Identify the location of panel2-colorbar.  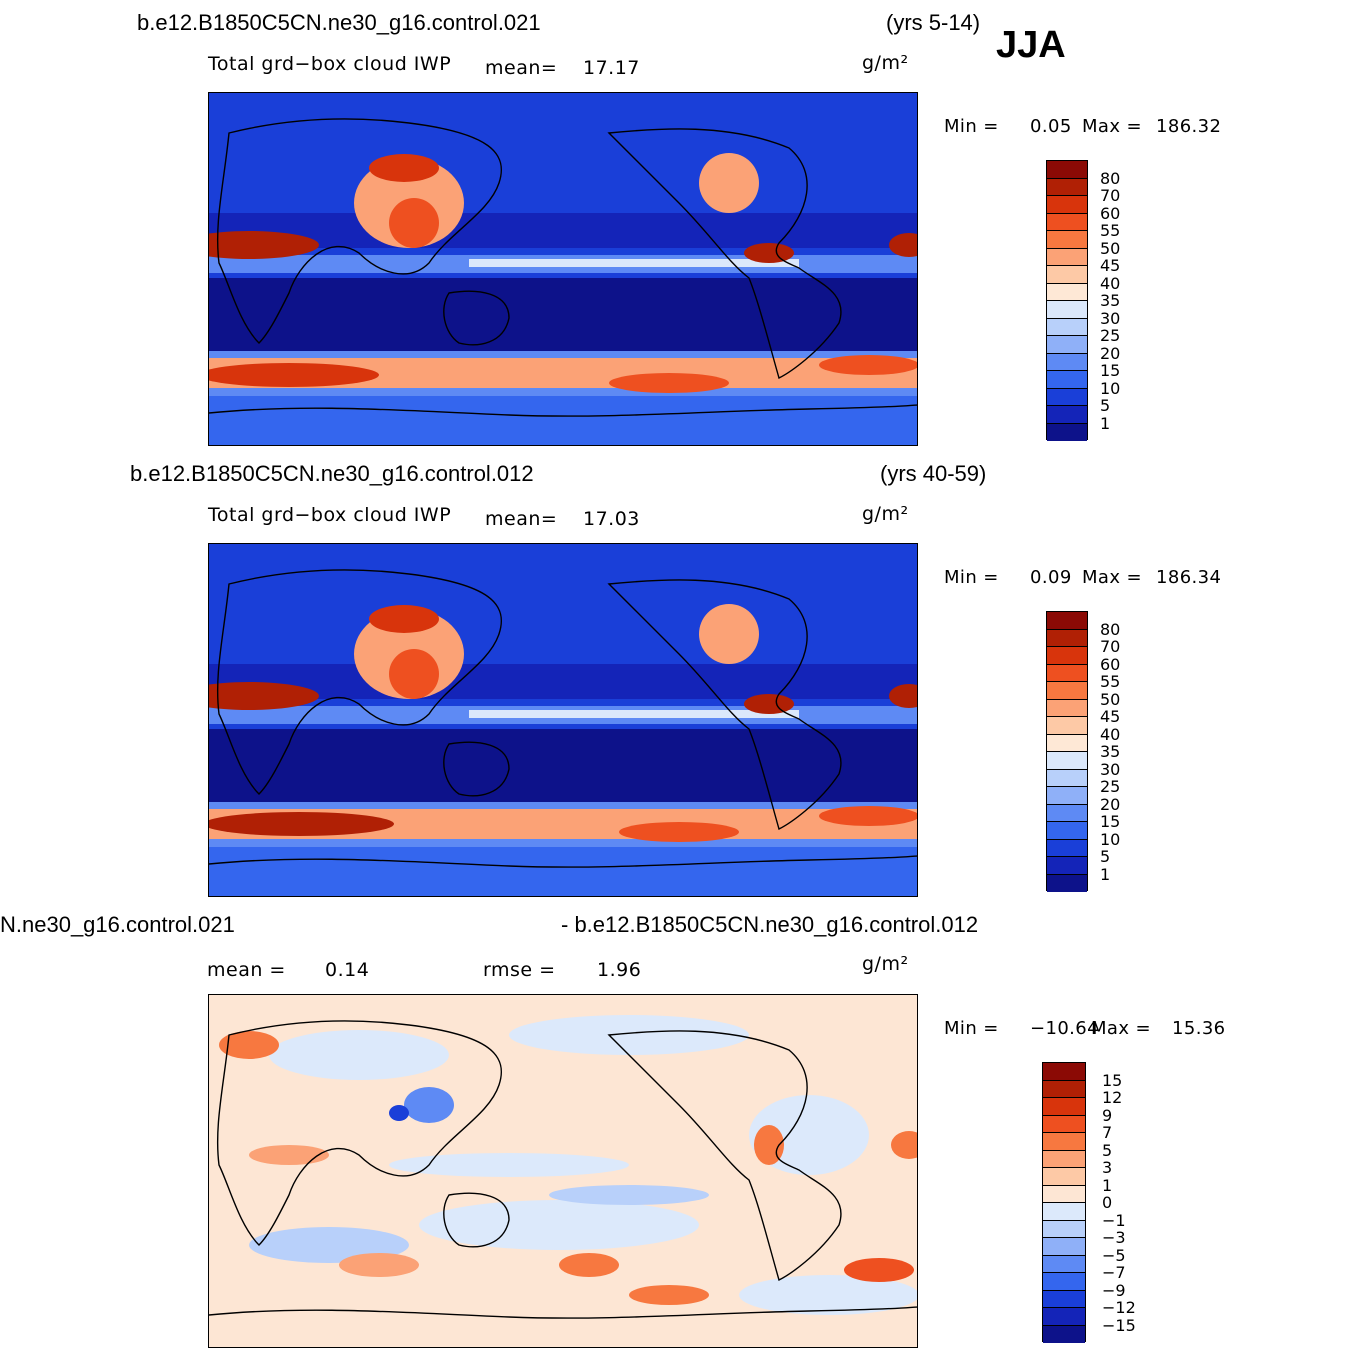
(1067, 751).